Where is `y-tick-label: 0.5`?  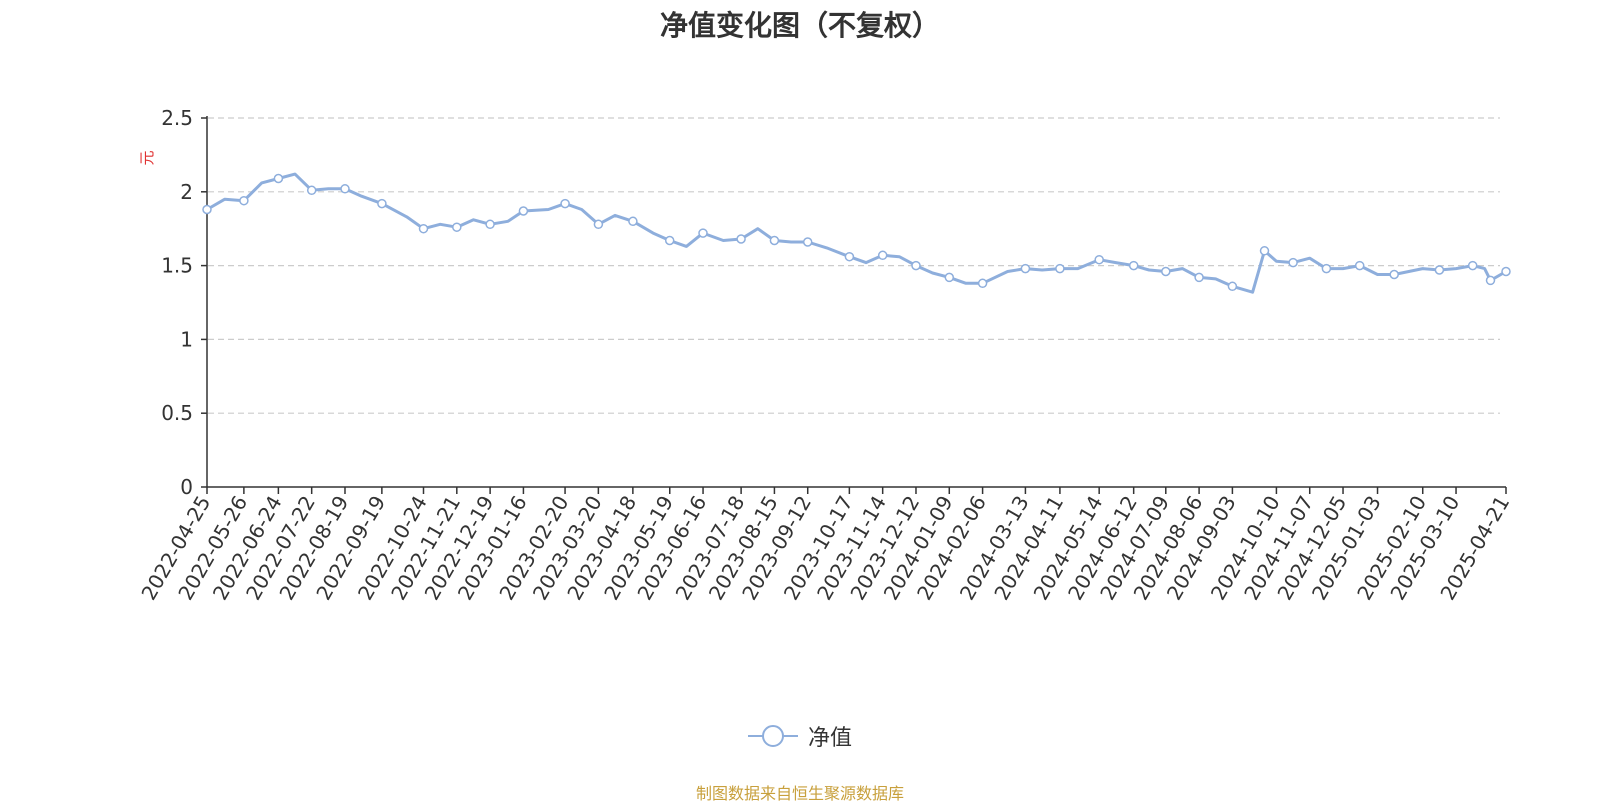 y-tick-label: 0.5 is located at coordinates (177, 413).